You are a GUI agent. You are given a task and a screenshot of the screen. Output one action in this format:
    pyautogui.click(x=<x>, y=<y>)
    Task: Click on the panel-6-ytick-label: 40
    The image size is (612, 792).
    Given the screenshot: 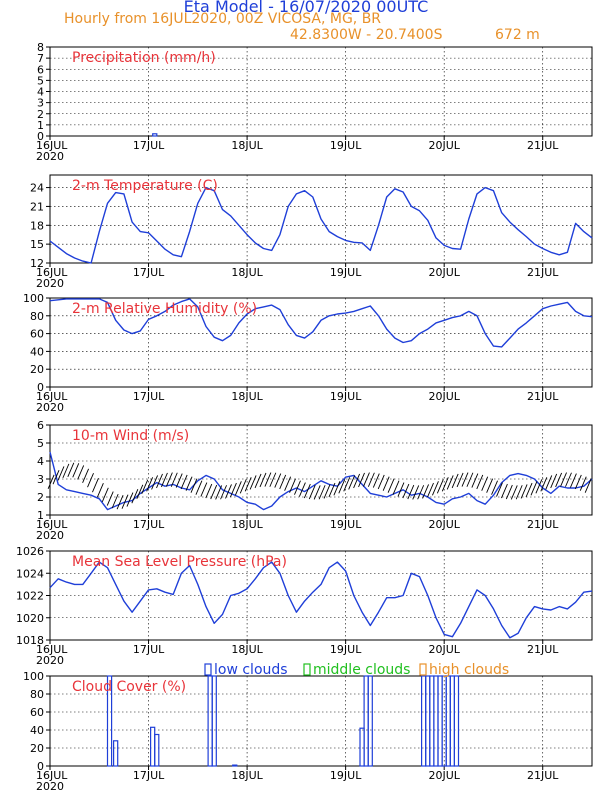 What is the action you would take?
    pyautogui.click(x=37, y=730)
    